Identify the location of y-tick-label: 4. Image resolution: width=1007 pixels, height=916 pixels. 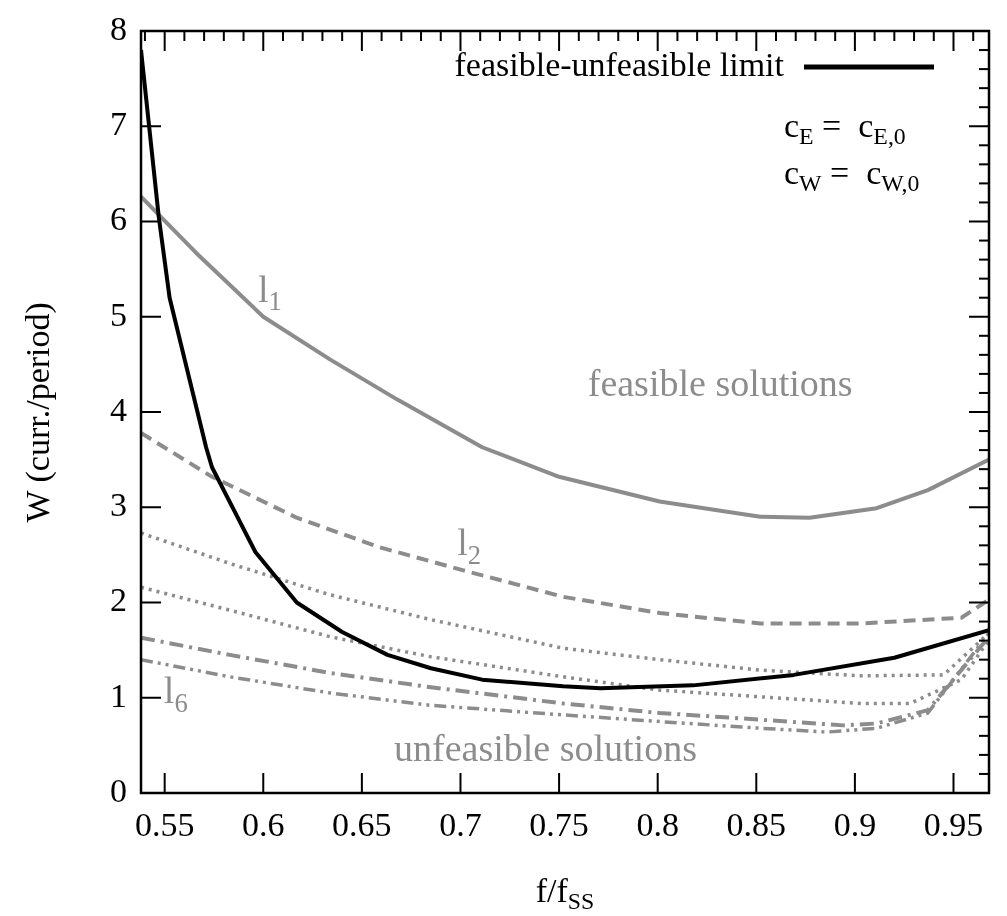
(118, 409).